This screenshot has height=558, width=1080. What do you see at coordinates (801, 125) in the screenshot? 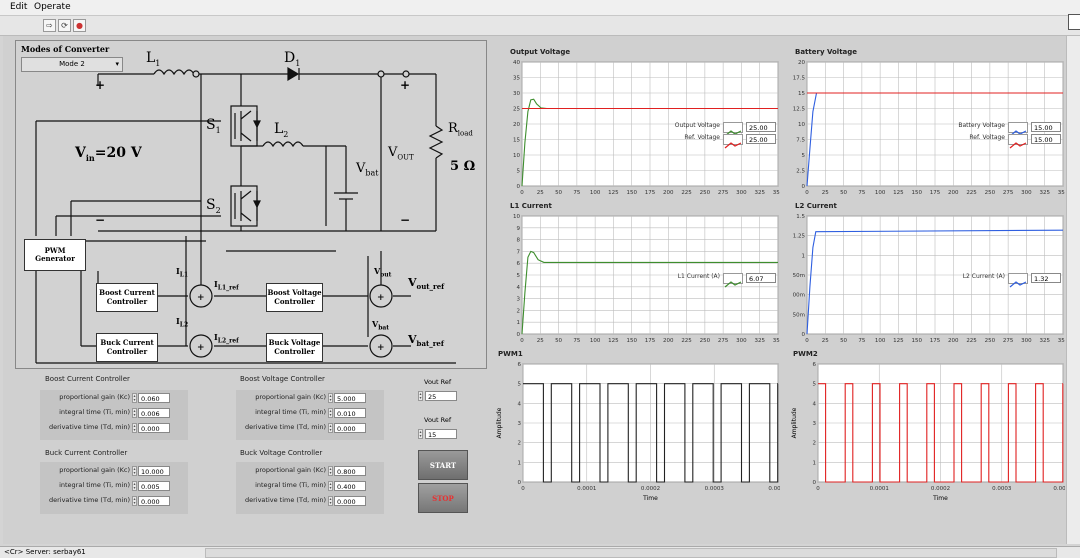
I see `y-tick-label: 10` at bounding box center [801, 125].